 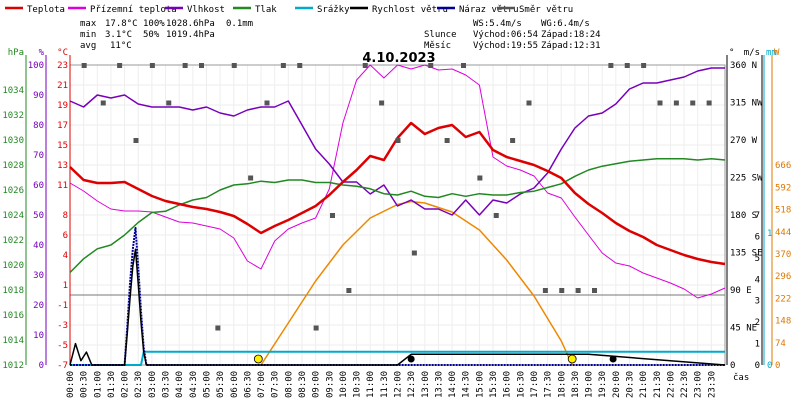 What do you see at coordinates (412, 384) in the screenshot?
I see `x-tick-label: 12:30` at bounding box center [412, 384].